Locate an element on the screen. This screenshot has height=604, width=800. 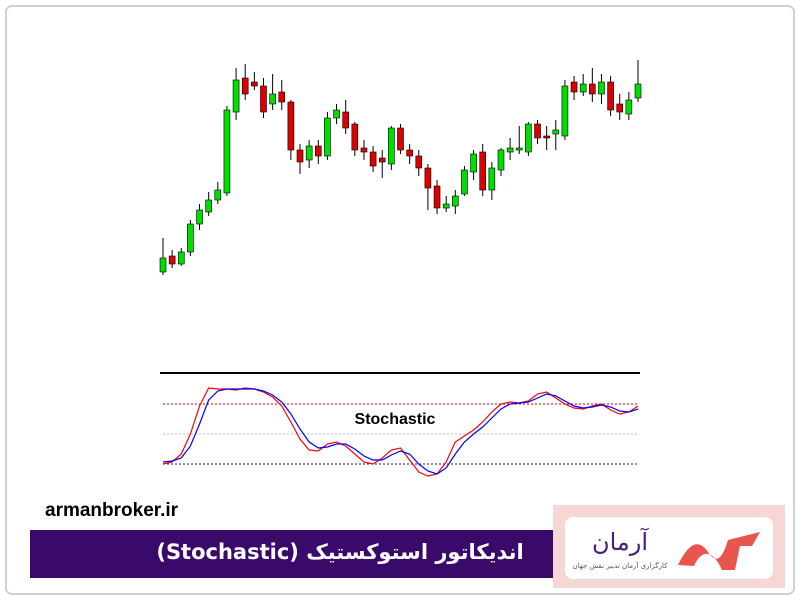
banner-text: اندیکاتور استوکستیک (Stochastic) is located at coordinates (339, 552).